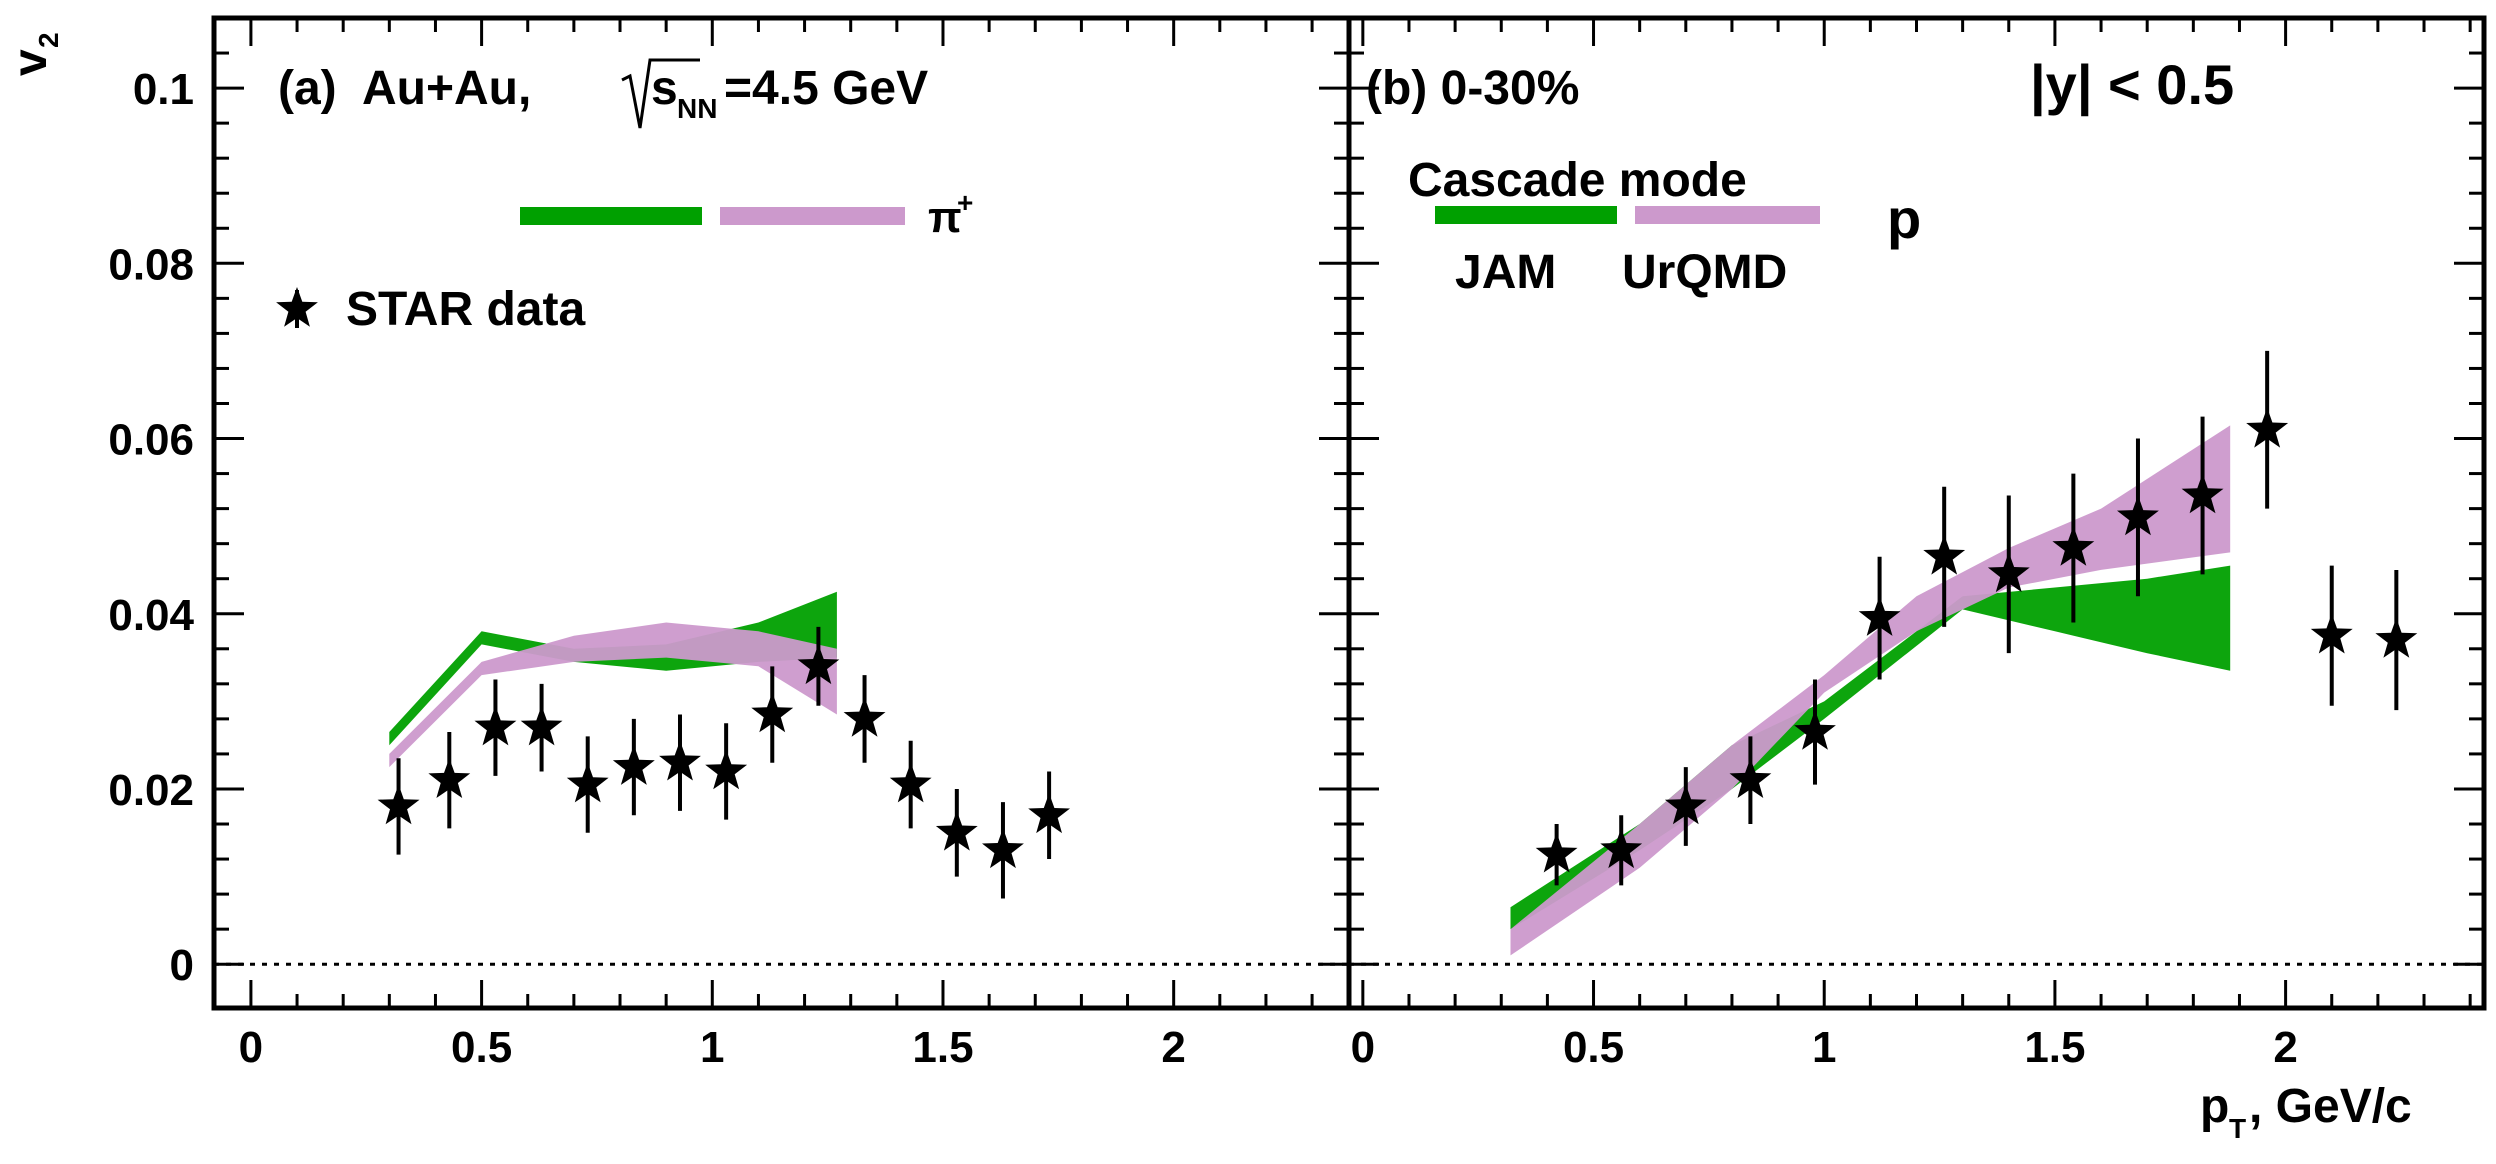 The width and height of the screenshot is (2496, 1164). What do you see at coordinates (660, 93) in the screenshot?
I see `sqrt-symbol` at bounding box center [660, 93].